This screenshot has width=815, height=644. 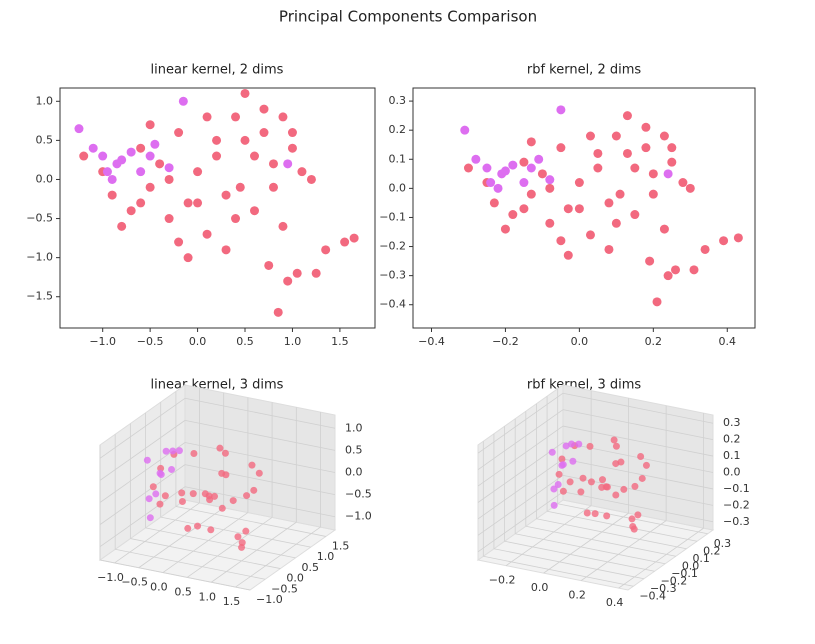 What do you see at coordinates (358, 516) in the screenshot?
I see `z-tick-label: −1.0` at bounding box center [358, 516].